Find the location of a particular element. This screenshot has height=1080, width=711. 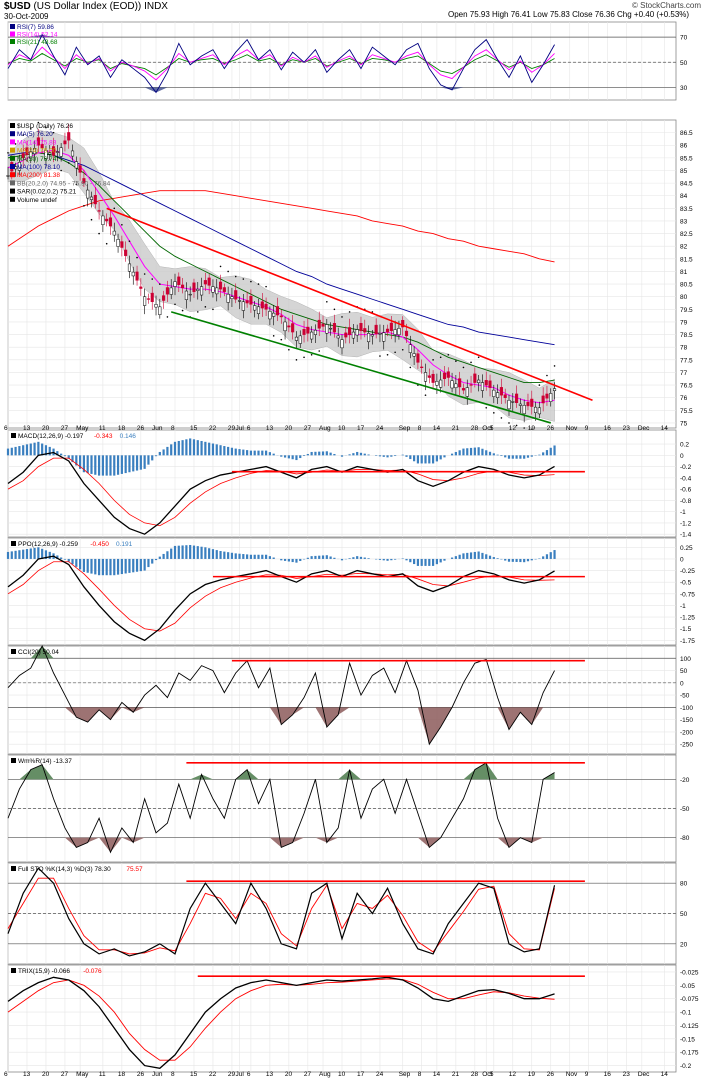

chart-header: $USD (US Dollar Index (EOD)) INDX is located at coordinates (86, 6).